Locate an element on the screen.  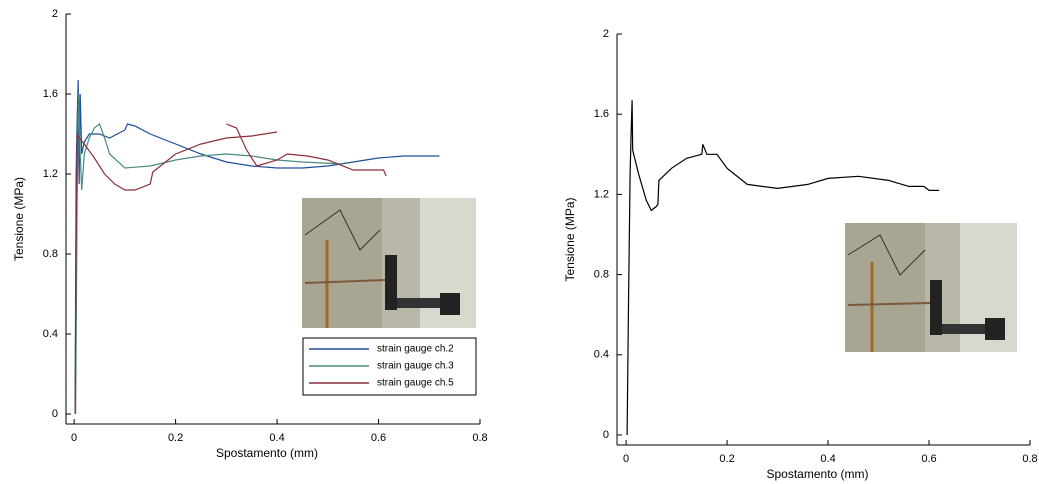
legend-label: strain gauge ch.3 is located at coordinates (415, 366).